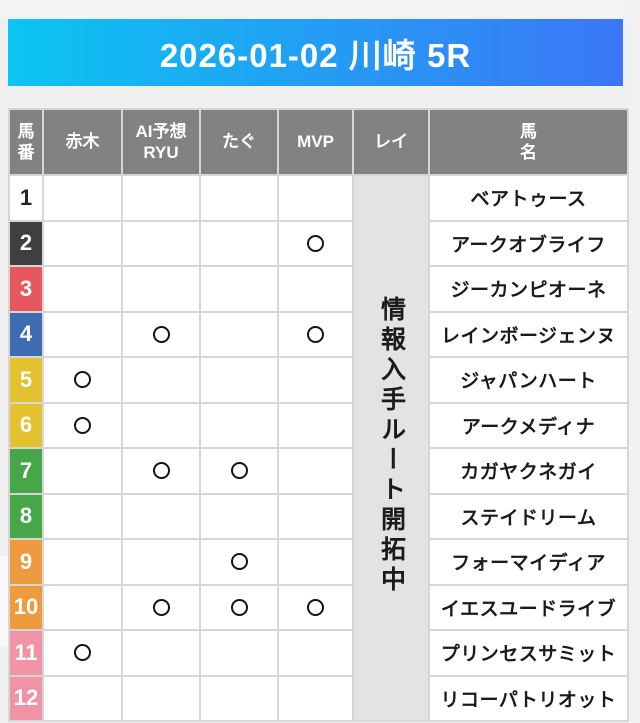 This screenshot has height=723, width=640. I want to click on column-header-num: 馬 番, so click(26, 142).